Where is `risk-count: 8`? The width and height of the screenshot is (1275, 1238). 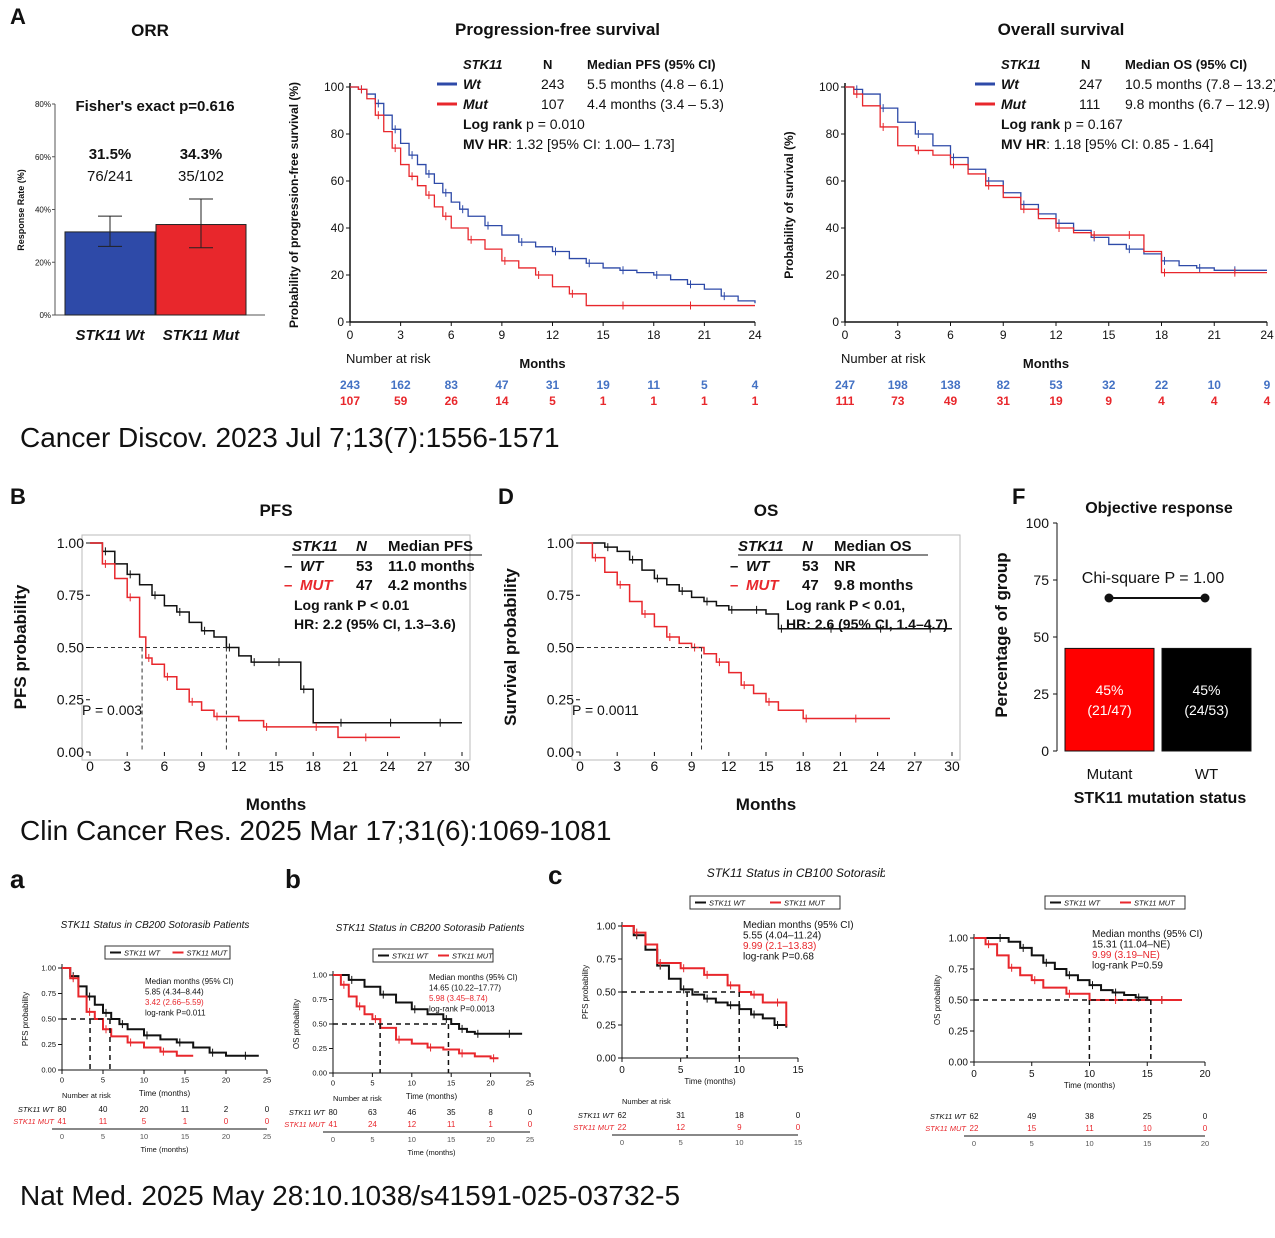 risk-count: 8 is located at coordinates (490, 1112).